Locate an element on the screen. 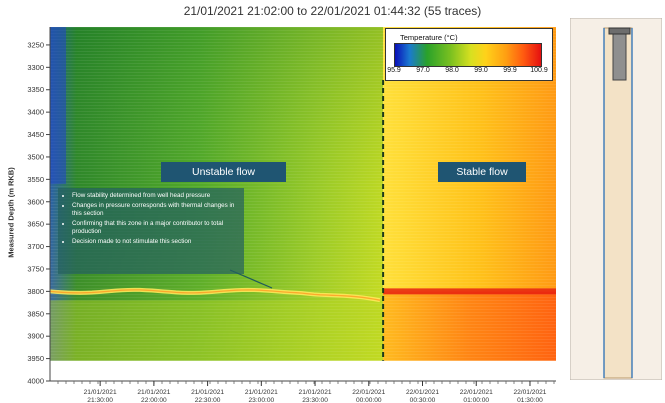 The width and height of the screenshot is (665, 403). y-tick-label: 3750 is located at coordinates (35, 268).